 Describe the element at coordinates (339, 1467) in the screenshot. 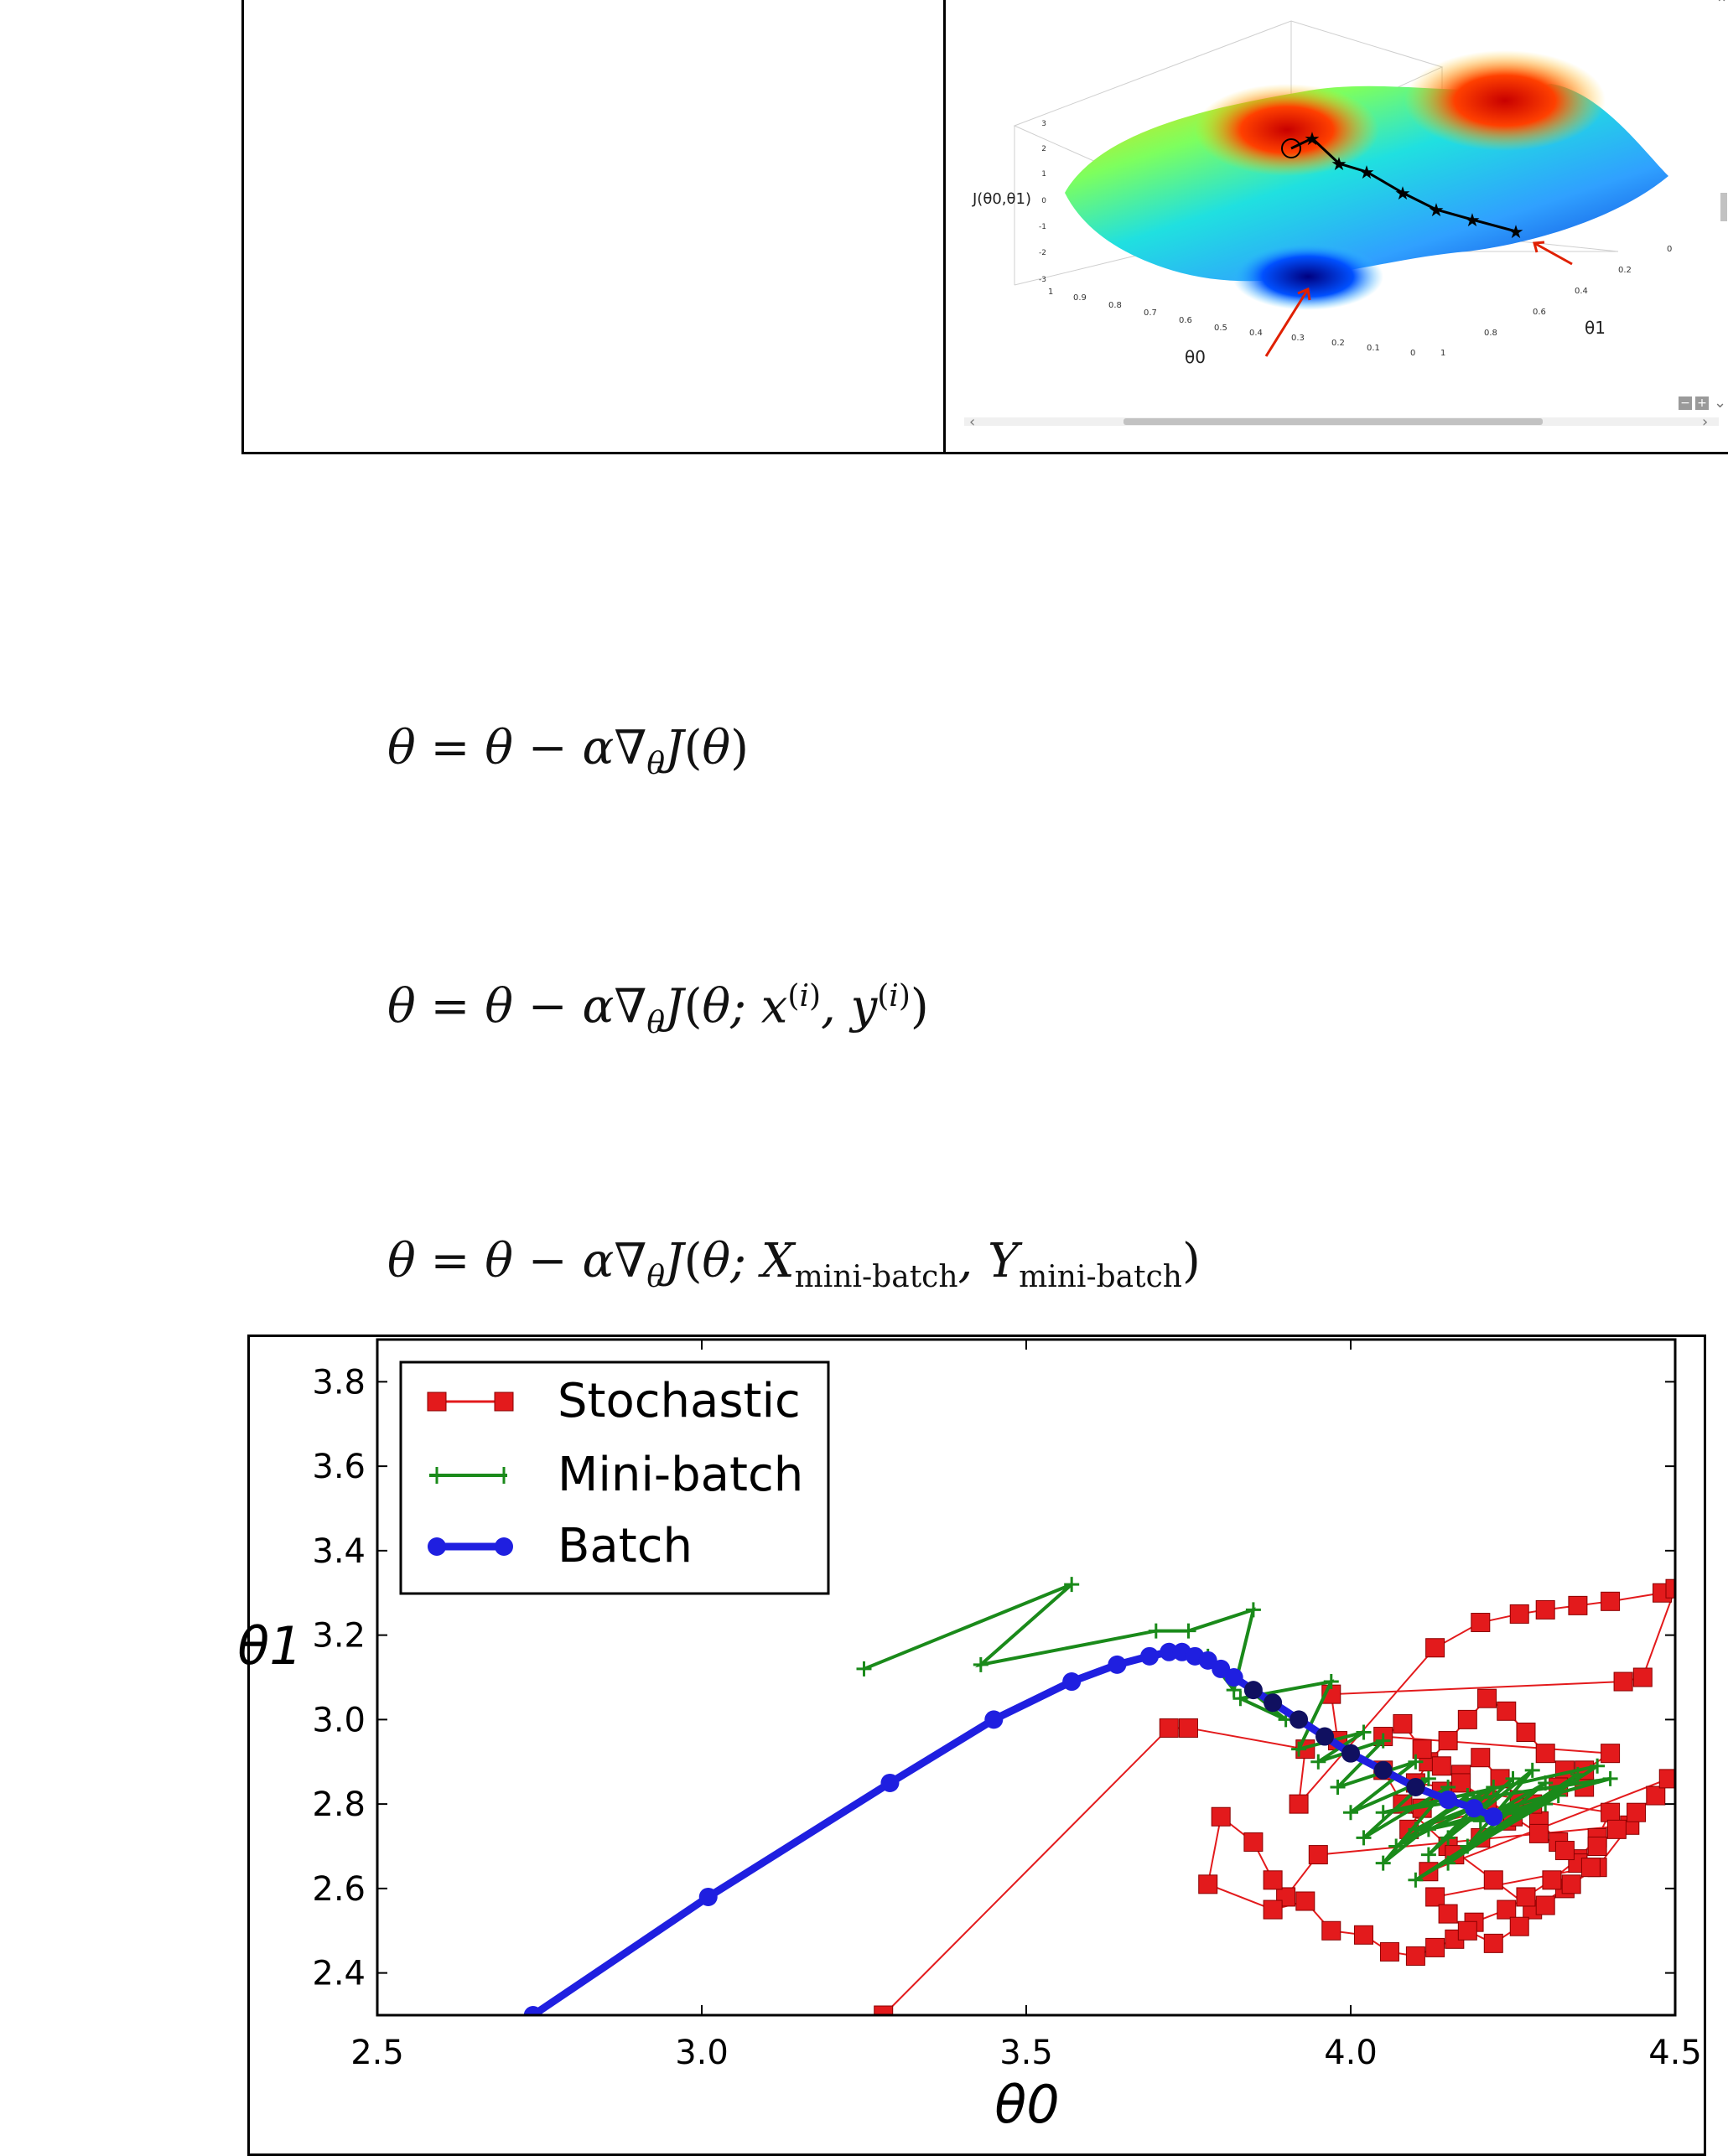

I see `y-tick-label: 3.6` at that location.